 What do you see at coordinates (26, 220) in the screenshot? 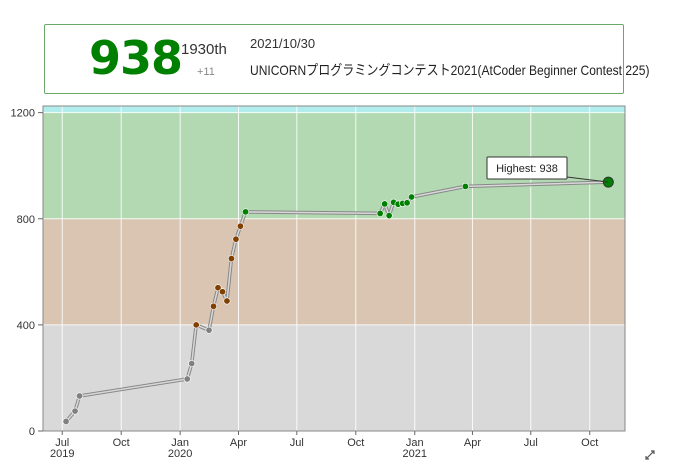
I see `y-tick-label: 800` at bounding box center [26, 220].